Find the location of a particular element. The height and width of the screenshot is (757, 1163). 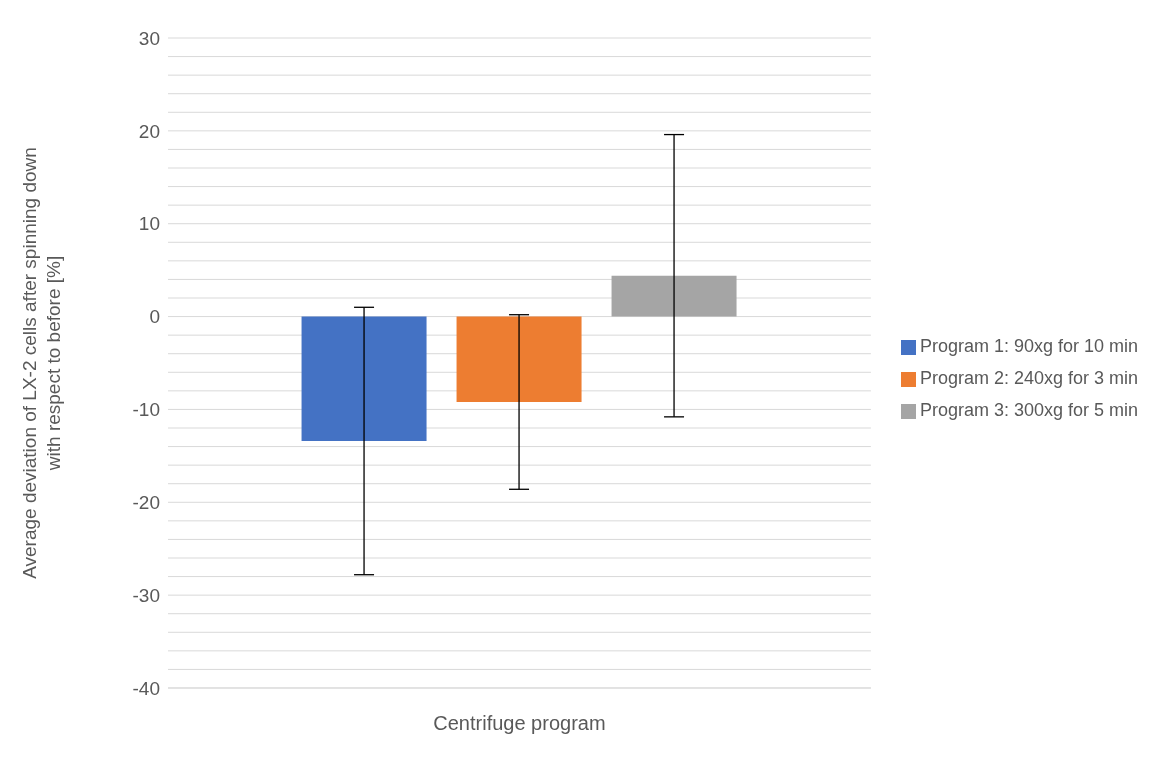

x-axis-title: Centrifuge program is located at coordinates (519, 723).